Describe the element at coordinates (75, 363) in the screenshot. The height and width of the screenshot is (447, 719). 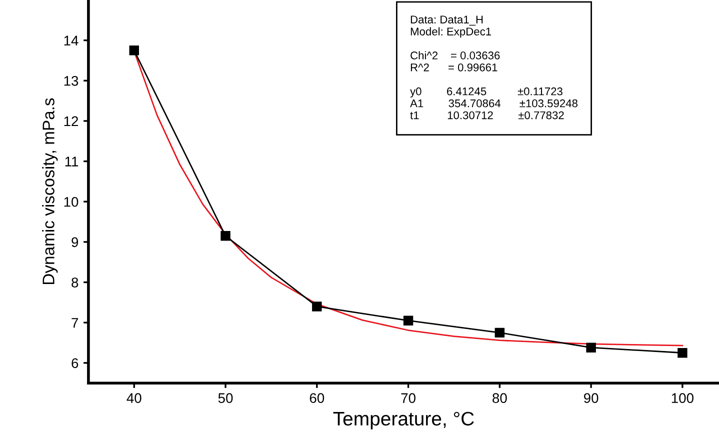
I see `y-tick-label: 6` at that location.